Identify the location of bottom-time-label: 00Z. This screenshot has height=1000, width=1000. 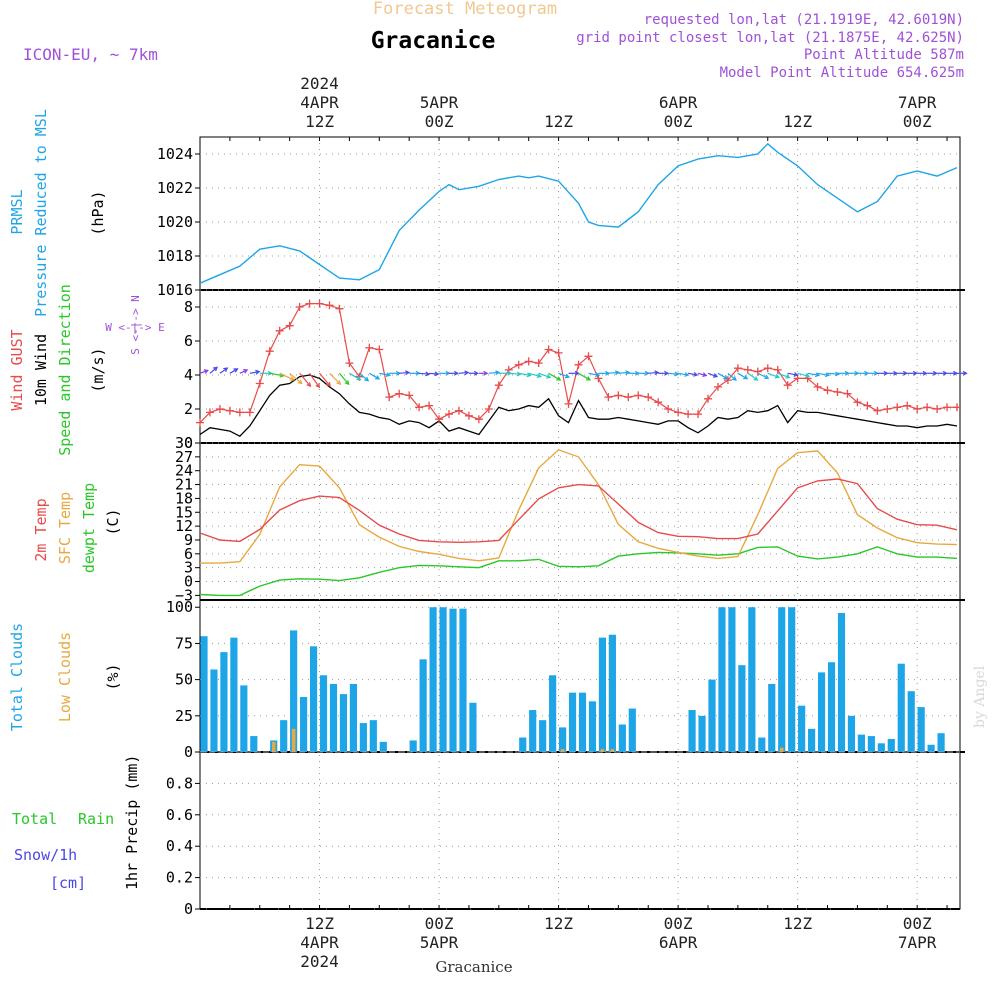
(917, 923).